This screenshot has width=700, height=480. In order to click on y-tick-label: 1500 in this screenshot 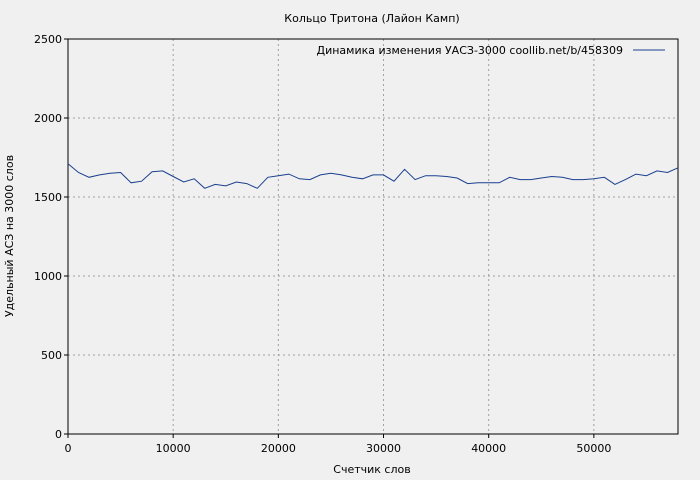, I will do `click(48, 197)`.